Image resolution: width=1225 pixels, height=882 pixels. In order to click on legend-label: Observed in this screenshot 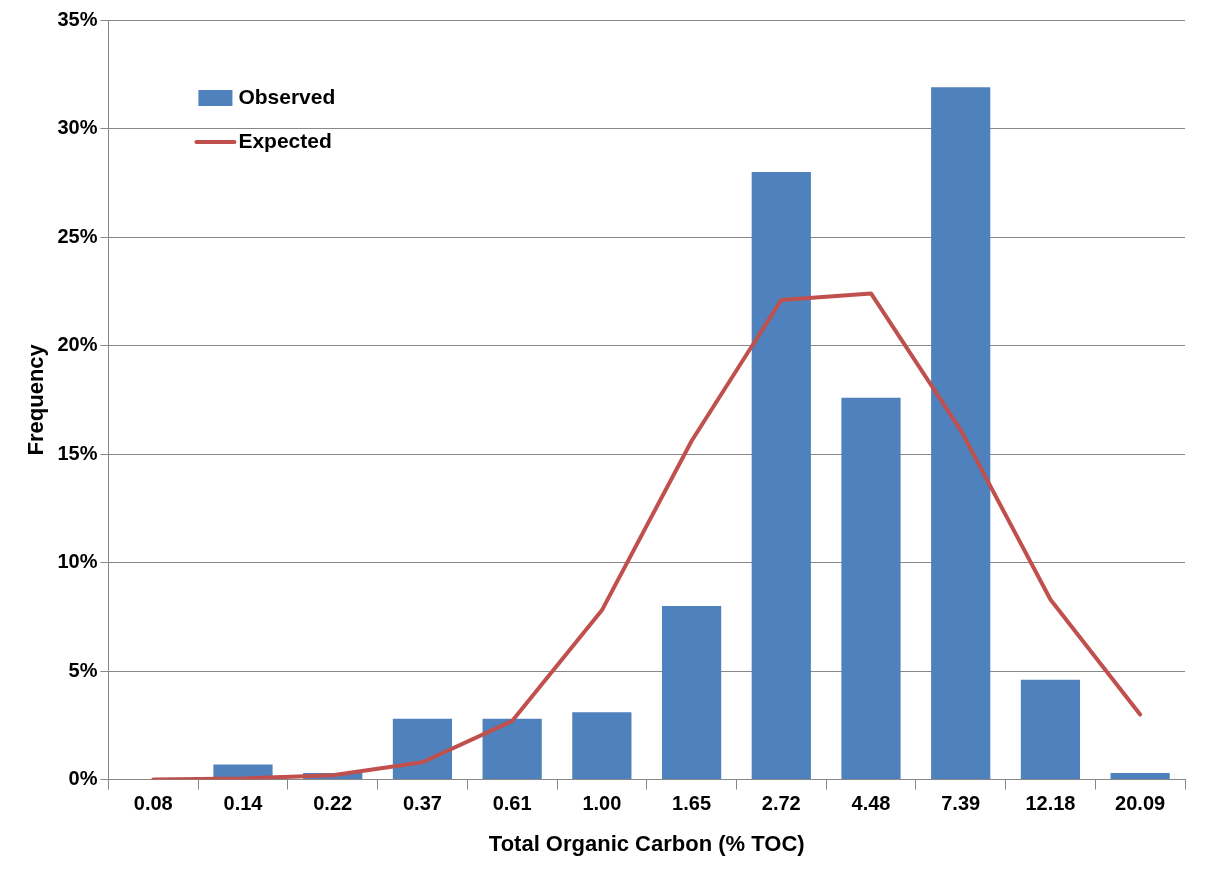, I will do `click(287, 96)`.